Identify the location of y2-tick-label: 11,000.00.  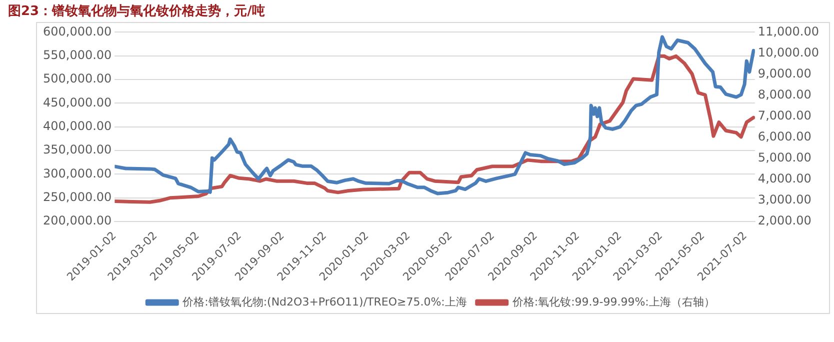
(789, 31).